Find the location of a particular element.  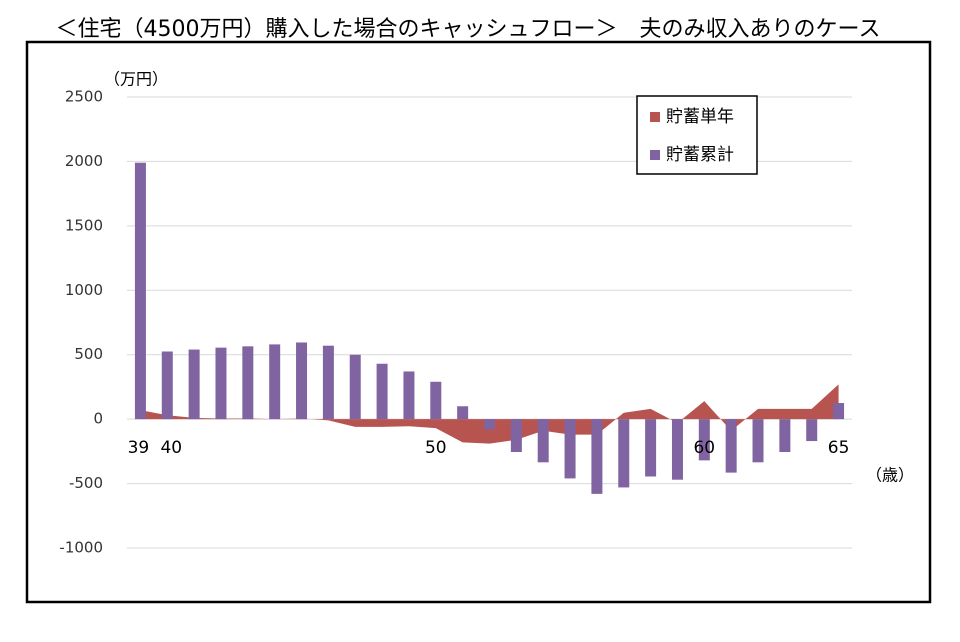

y-tick-label: 1000 is located at coordinates (84, 290).